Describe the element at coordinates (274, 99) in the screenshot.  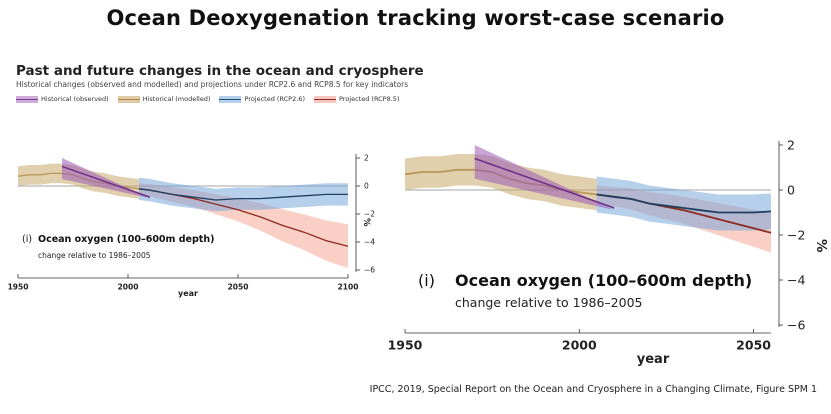
I see `legend-label: Projected (RCP2.6)` at that location.